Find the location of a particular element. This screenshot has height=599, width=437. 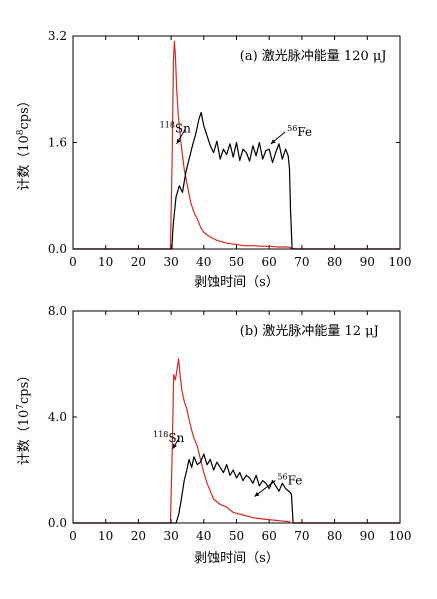

y-axis-title: 计数（108cps） is located at coordinates (24, 142).